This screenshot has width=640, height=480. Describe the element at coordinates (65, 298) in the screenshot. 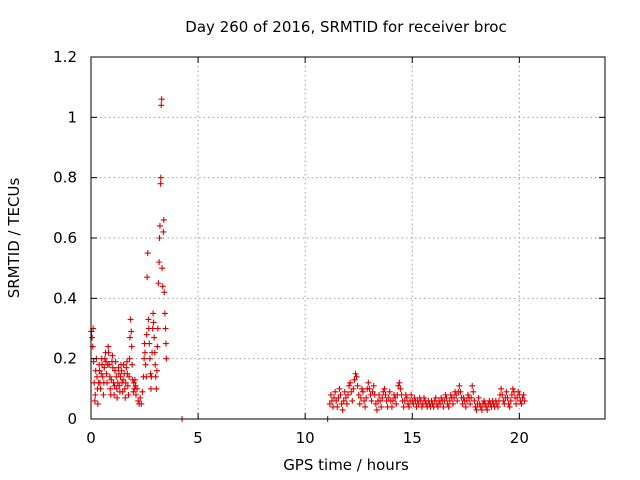

I see `y-tick-label: 0.4` at that location.